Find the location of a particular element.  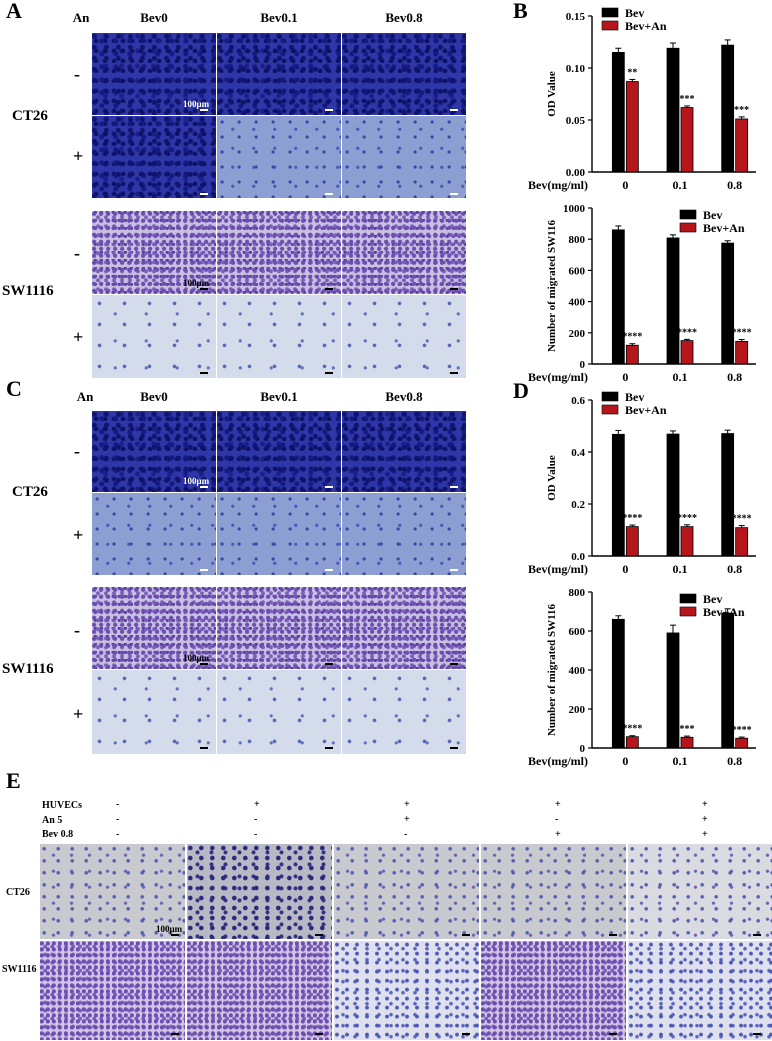

micrograph-c-ct26-plus-bev01 is located at coordinates (279, 534).